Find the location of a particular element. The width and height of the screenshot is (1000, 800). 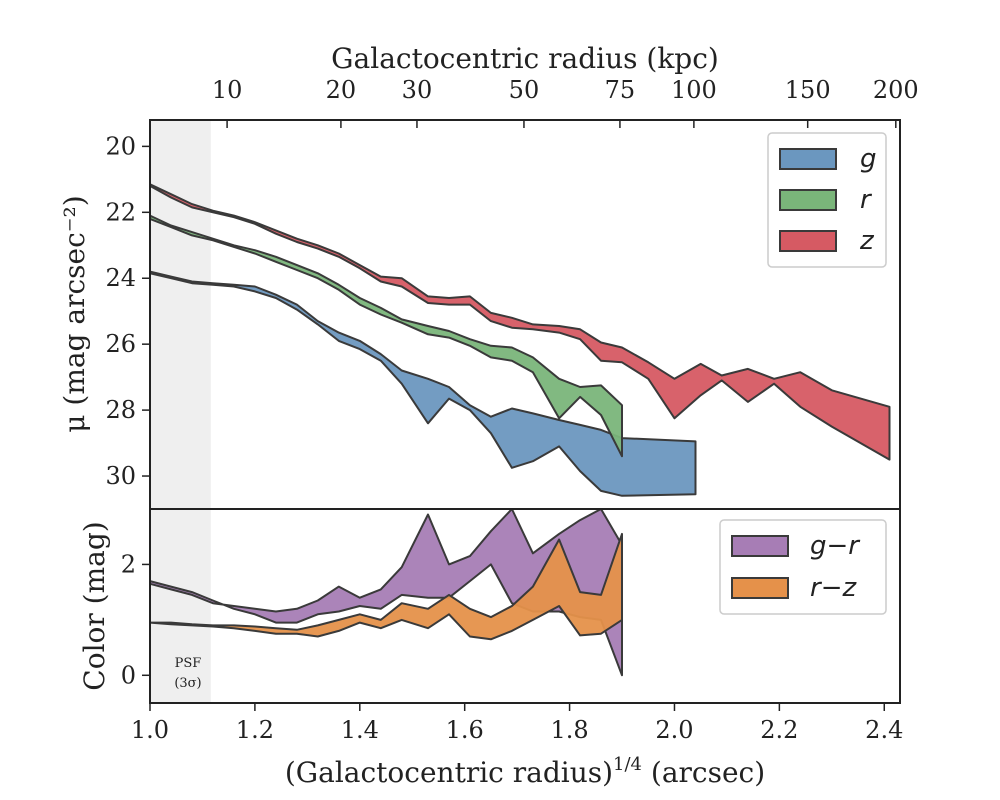

x-label-main: (Galactocentric radius) is located at coordinates (449, 772).